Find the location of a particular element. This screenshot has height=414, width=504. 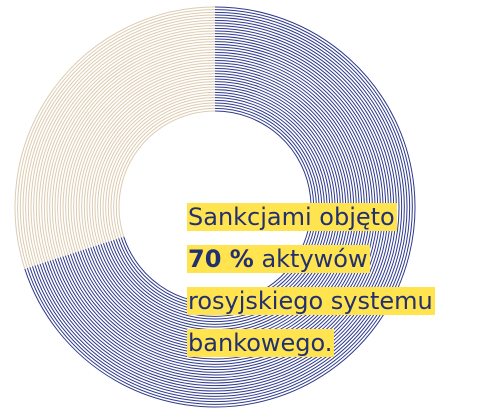

annotation-line: Sankcjami objęto is located at coordinates (311, 217).